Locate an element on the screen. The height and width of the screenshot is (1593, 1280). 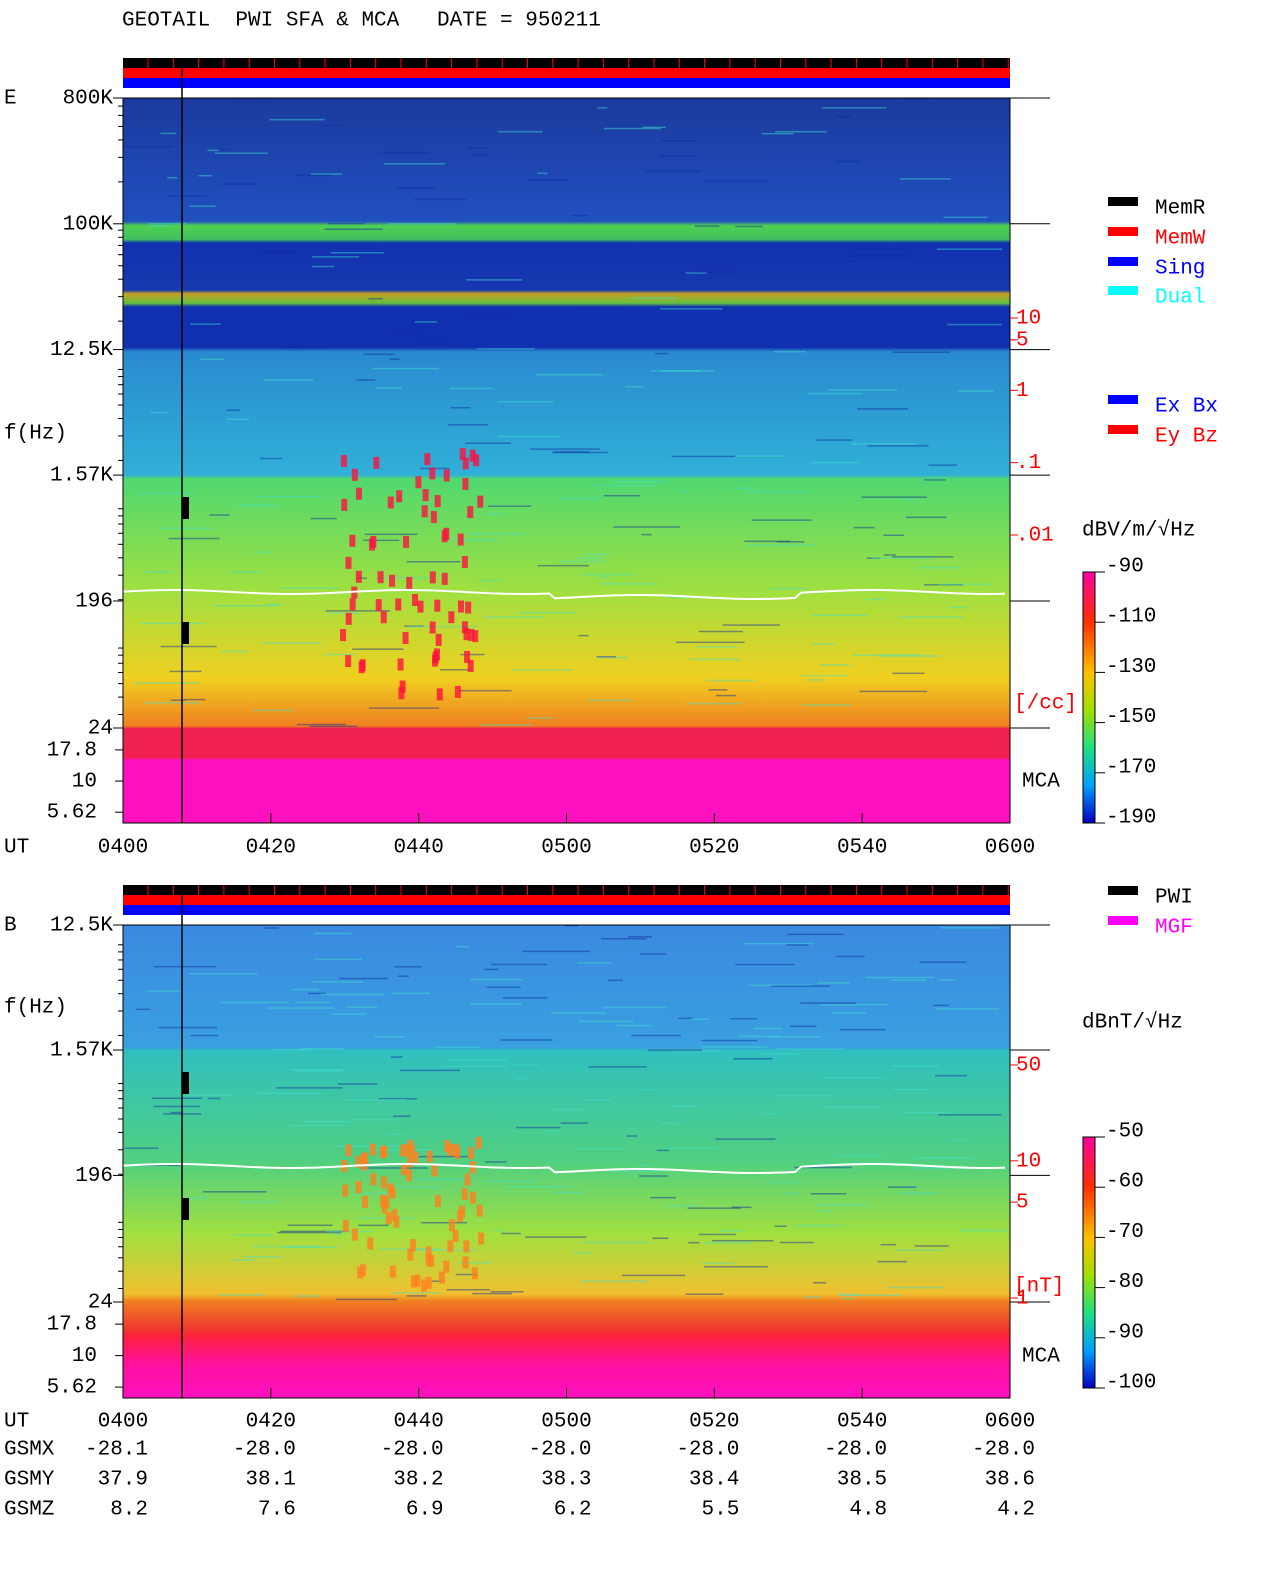
panel-label: E is located at coordinates (10, 99).